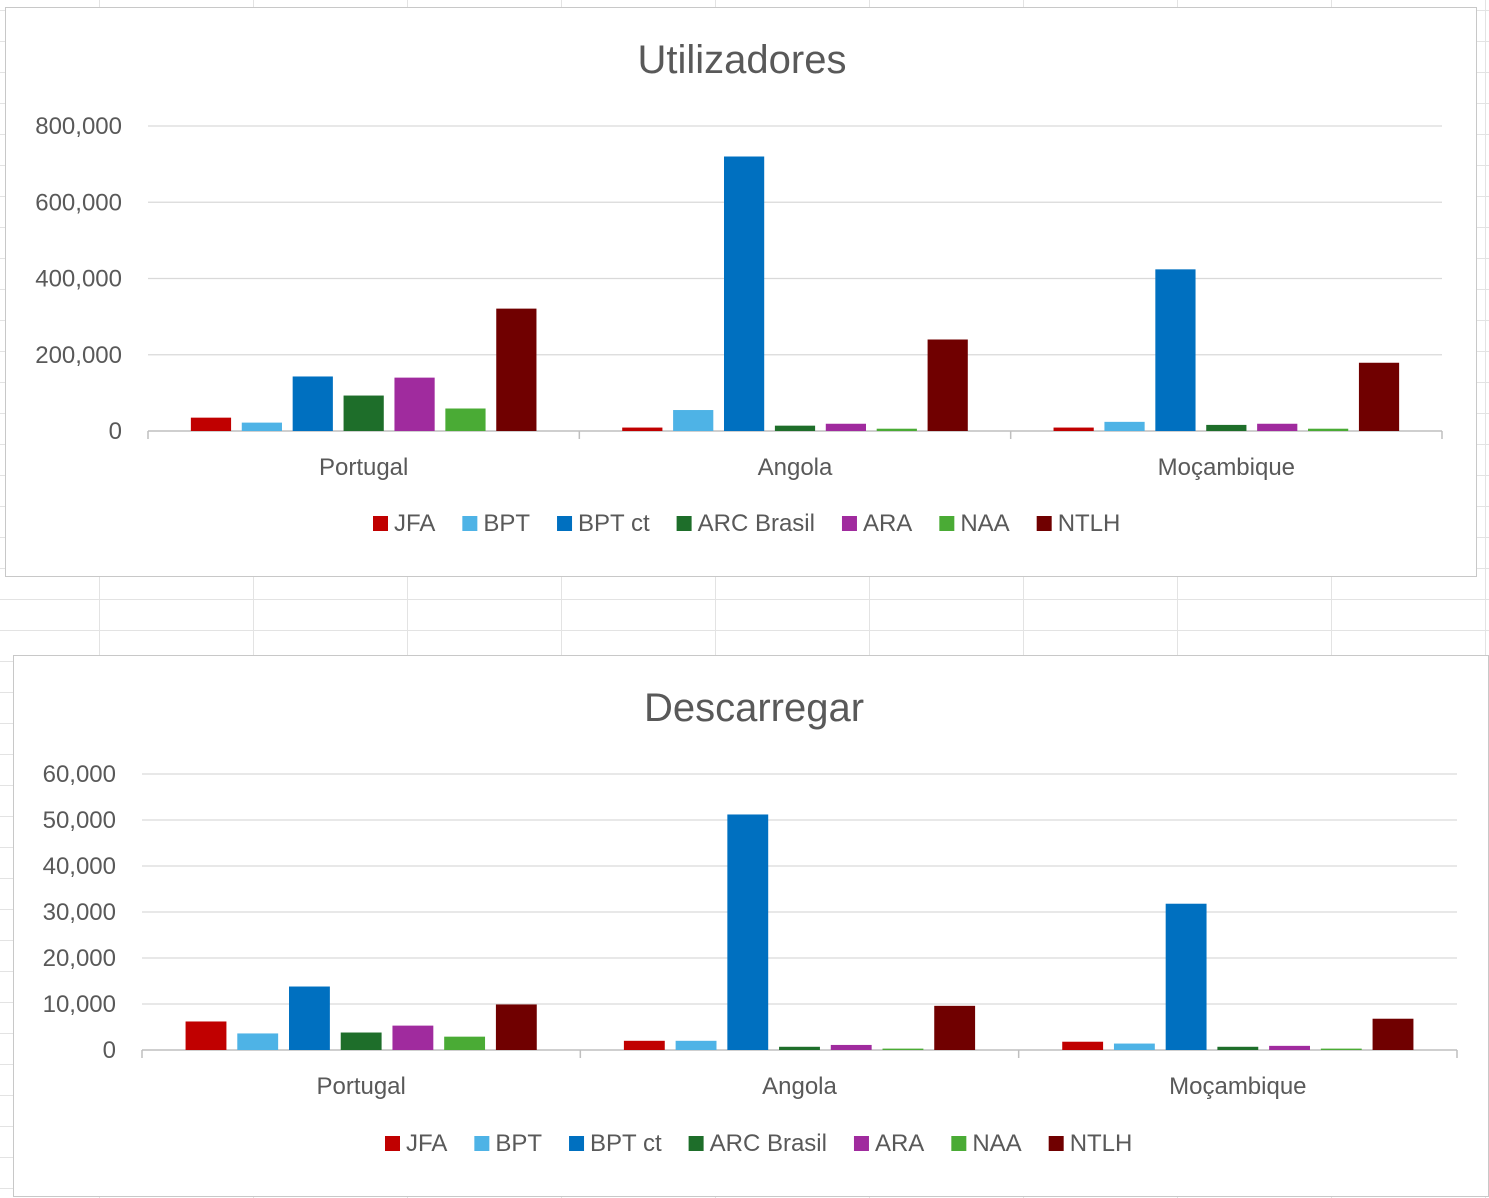  Describe the element at coordinates (79, 912) in the screenshot. I see `y-tick-label: 30,000` at that location.